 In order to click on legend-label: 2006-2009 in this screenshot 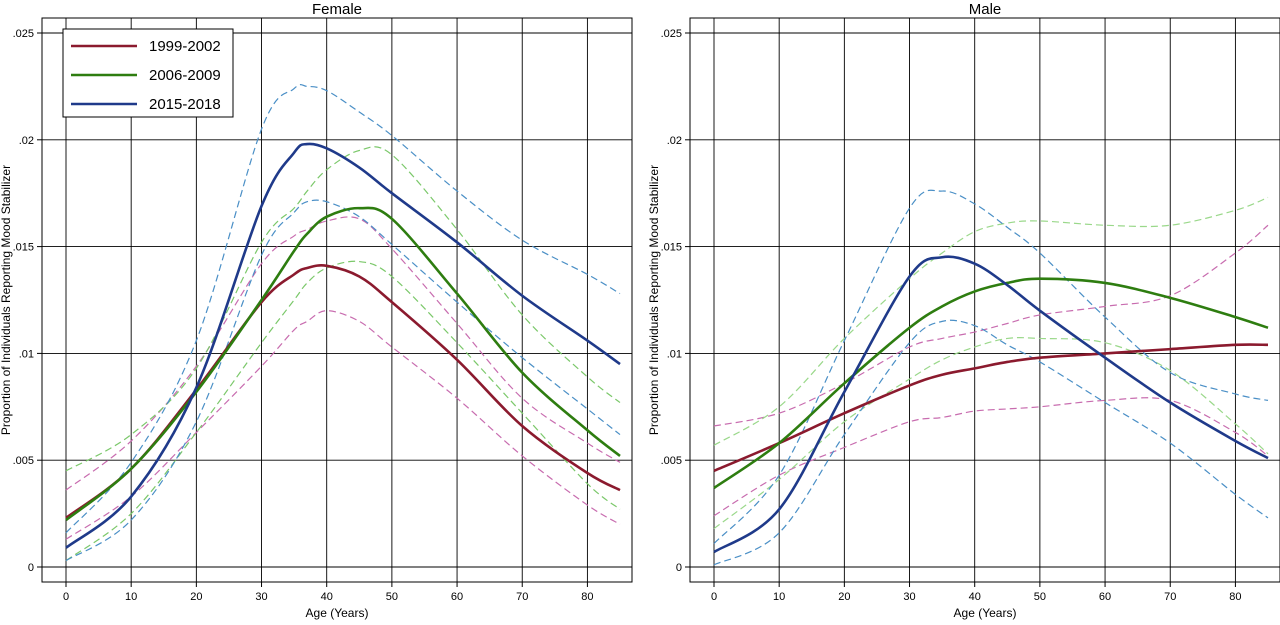, I will do `click(185, 75)`.